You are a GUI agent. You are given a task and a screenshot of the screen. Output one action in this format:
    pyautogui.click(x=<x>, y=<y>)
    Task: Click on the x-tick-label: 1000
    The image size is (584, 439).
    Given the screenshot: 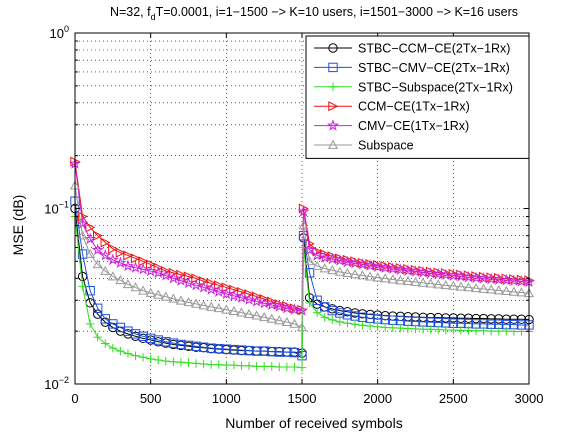 What is the action you would take?
    pyautogui.click(x=226, y=398)
    